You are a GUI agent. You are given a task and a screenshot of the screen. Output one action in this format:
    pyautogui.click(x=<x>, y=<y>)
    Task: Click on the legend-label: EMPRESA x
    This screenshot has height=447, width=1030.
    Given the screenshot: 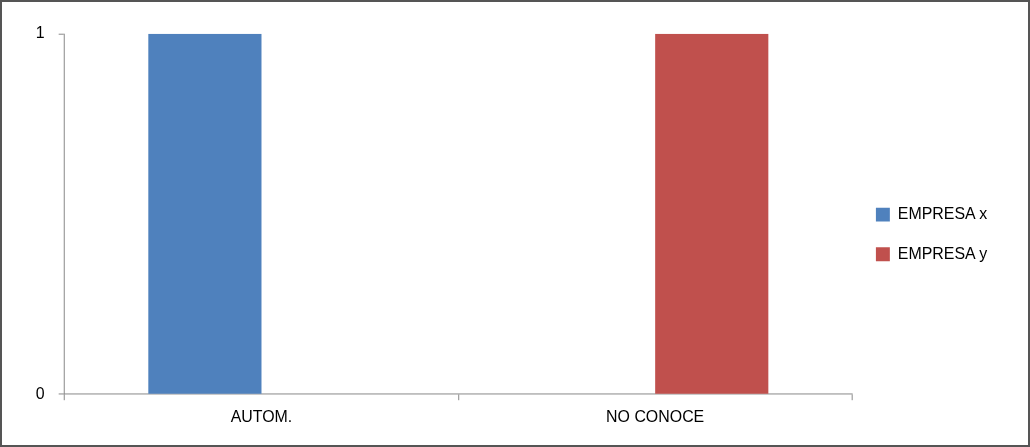 What is the action you would take?
    pyautogui.click(x=942, y=213)
    